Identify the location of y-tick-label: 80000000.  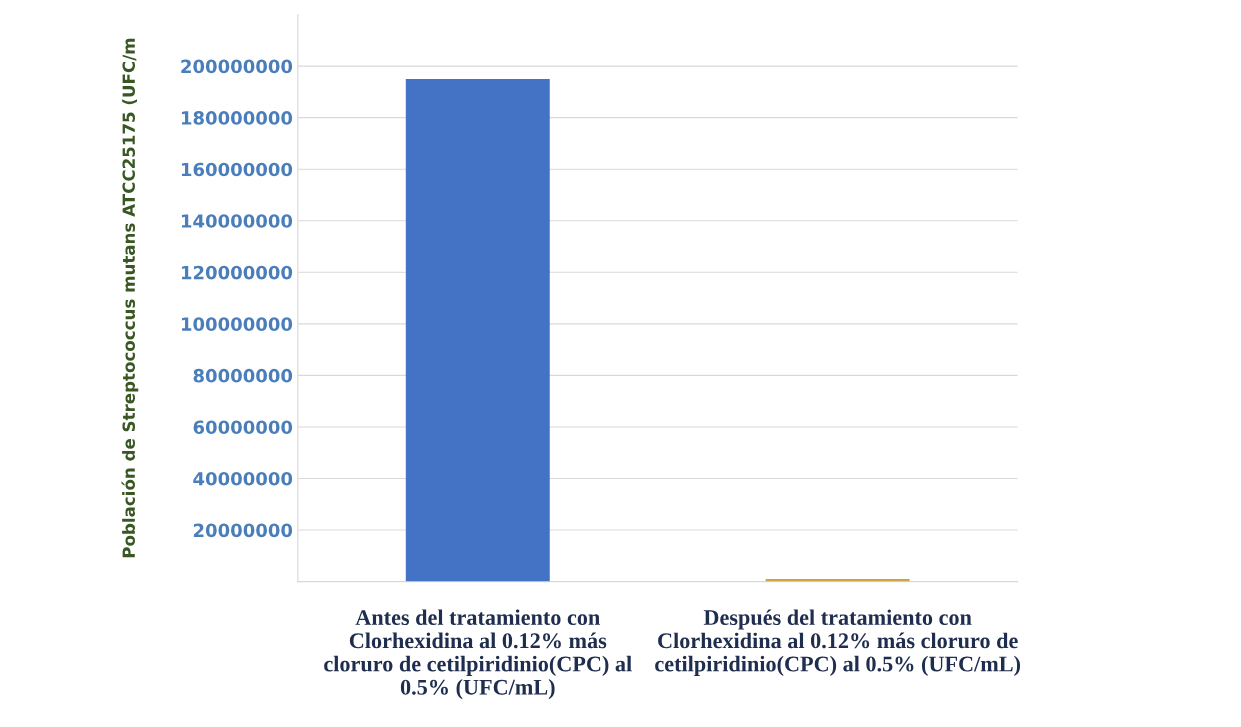
(243, 375).